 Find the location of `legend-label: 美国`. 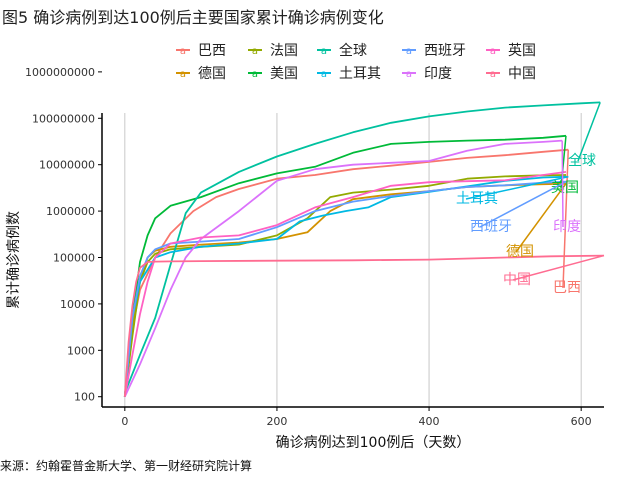

legend-label: 美国 is located at coordinates (284, 74).